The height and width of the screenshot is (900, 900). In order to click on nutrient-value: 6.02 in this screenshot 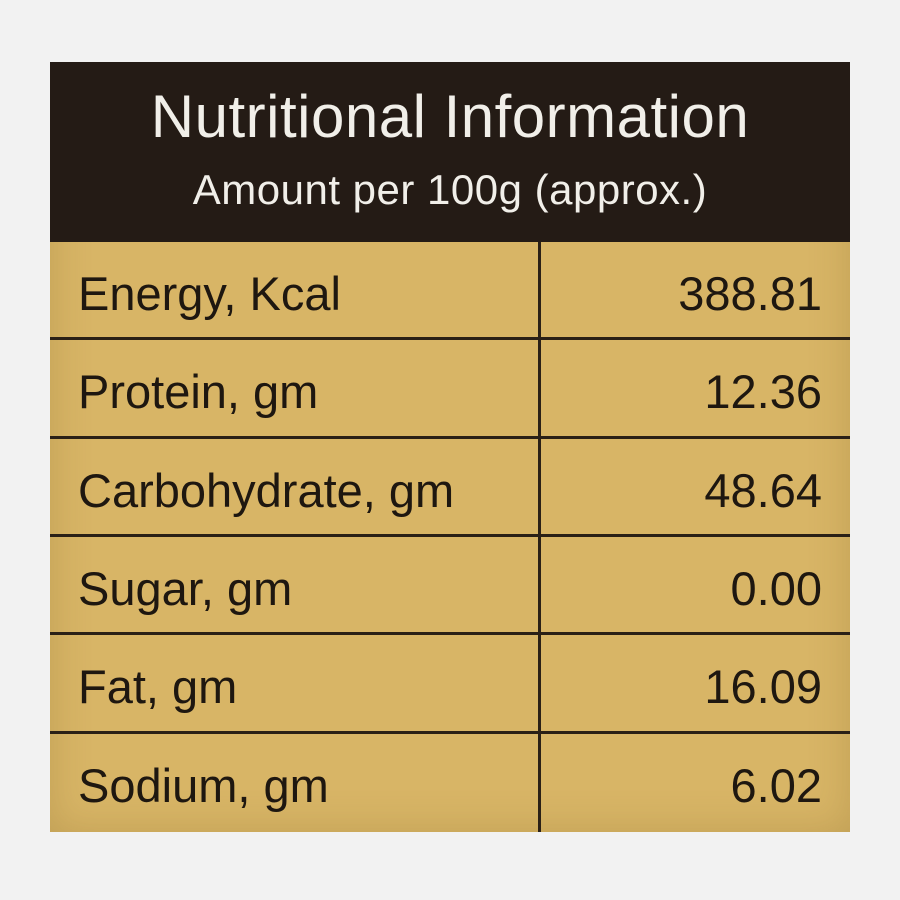, I will do `click(776, 785)`.